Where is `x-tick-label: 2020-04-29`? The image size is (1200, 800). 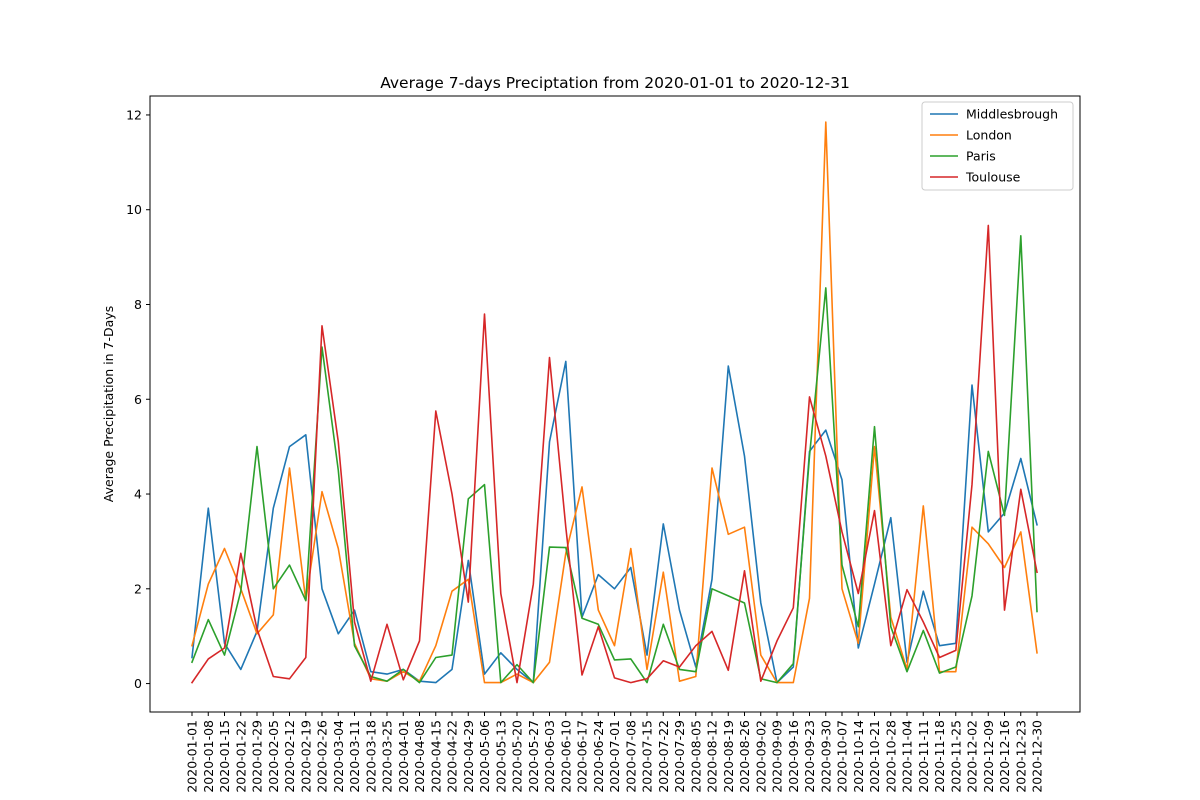
x-tick-label: 2020-04-29 is located at coordinates (468, 756).